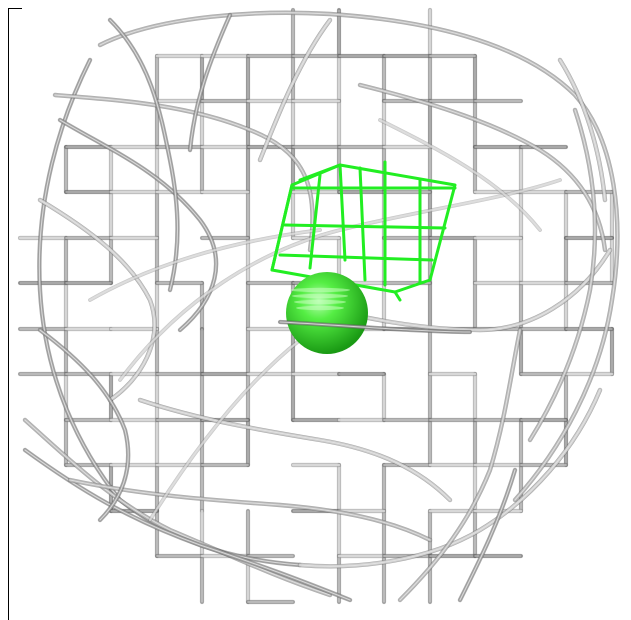  What do you see at coordinates (375, 313) in the screenshot?
I see `atom-sphere` at bounding box center [375, 313].